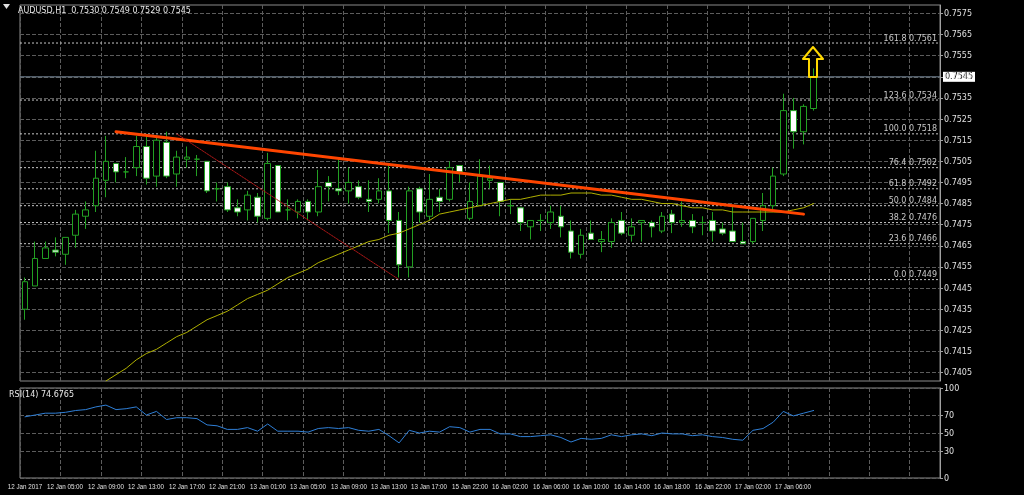  What do you see at coordinates (958, 351) in the screenshot?
I see `y-tick-label: 0.7415` at bounding box center [958, 351].